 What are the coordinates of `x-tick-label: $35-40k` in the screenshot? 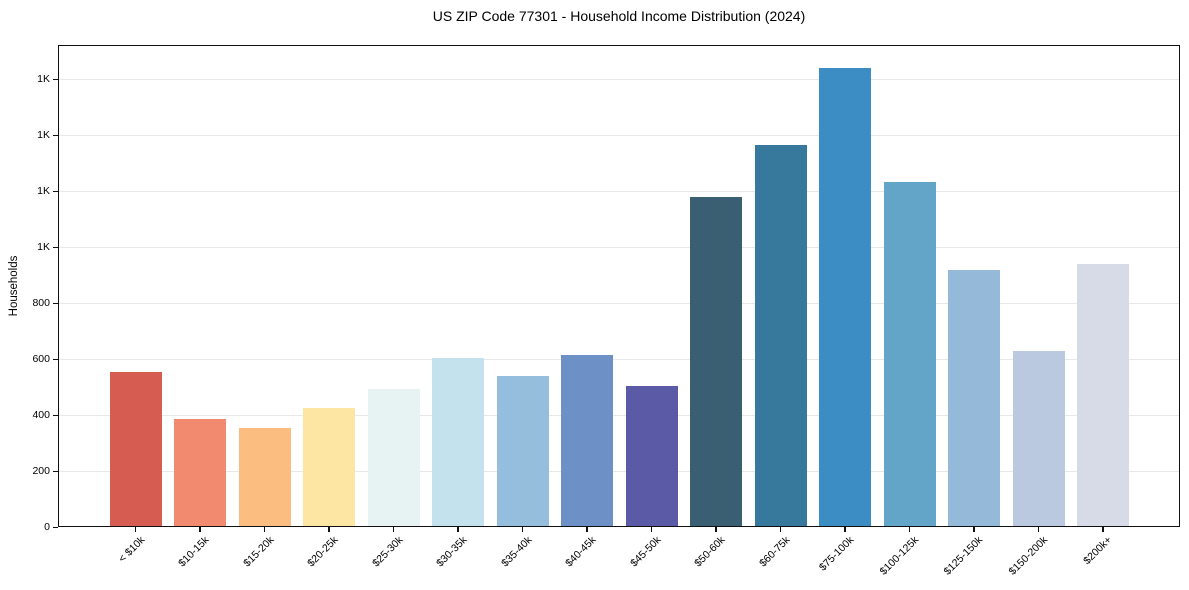 It's located at (516, 552).